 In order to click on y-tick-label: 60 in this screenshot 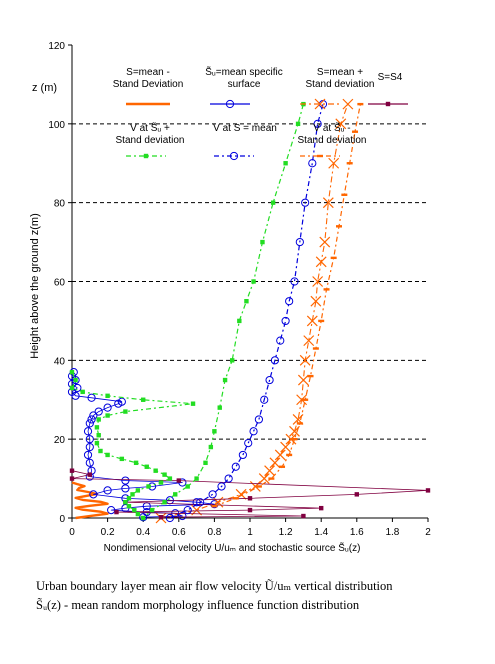, I will do `click(60, 283)`.